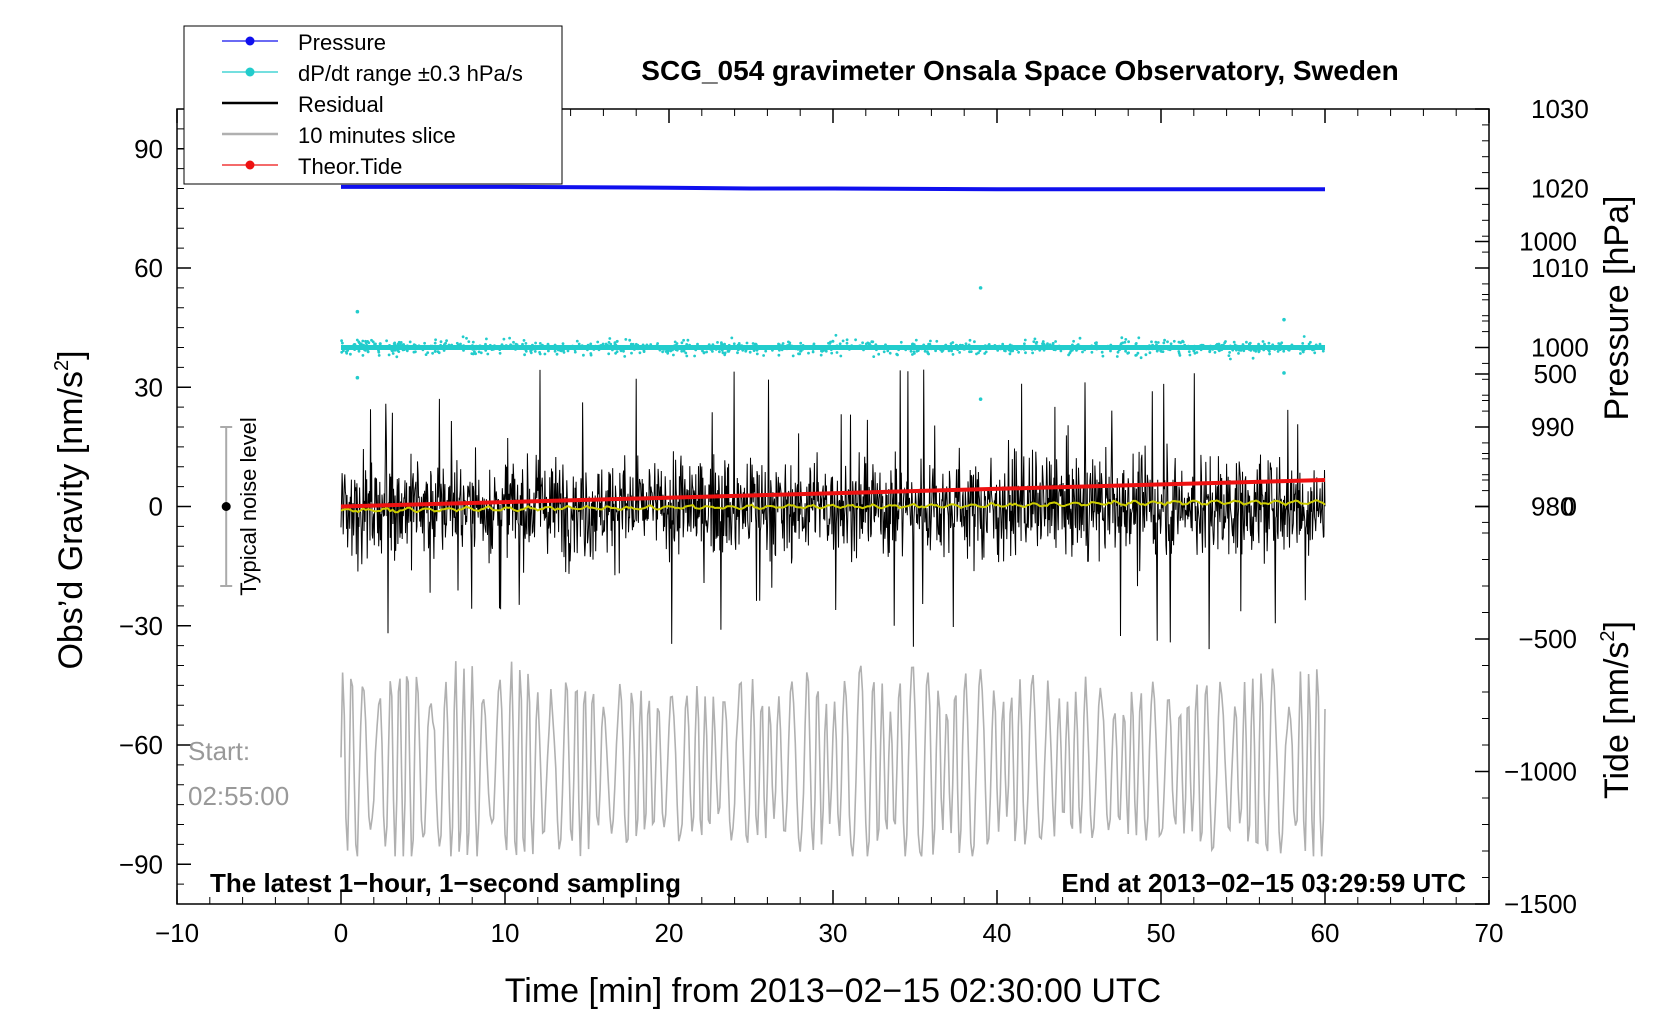 The image size is (1676, 1020). Describe the element at coordinates (155, 506) in the screenshot. I see `y-axis-left: 90 60 30 0 −30 −60 −90` at that location.